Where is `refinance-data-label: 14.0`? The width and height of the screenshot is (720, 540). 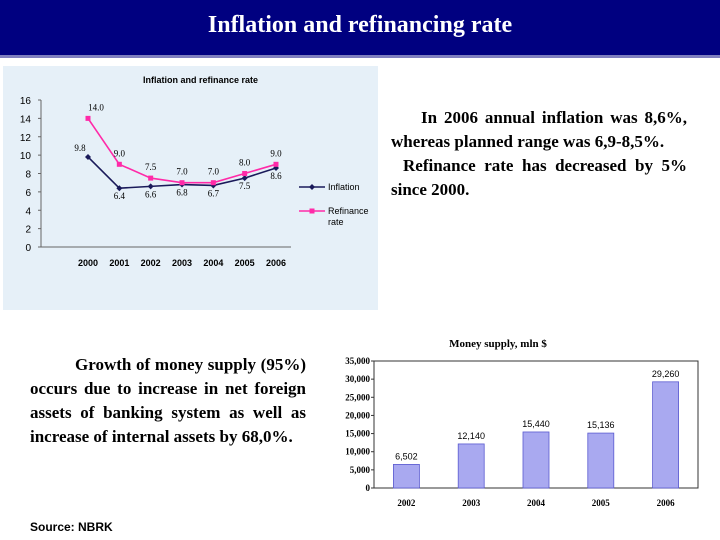
refinance-data-label: 14.0 is located at coordinates (96, 107).